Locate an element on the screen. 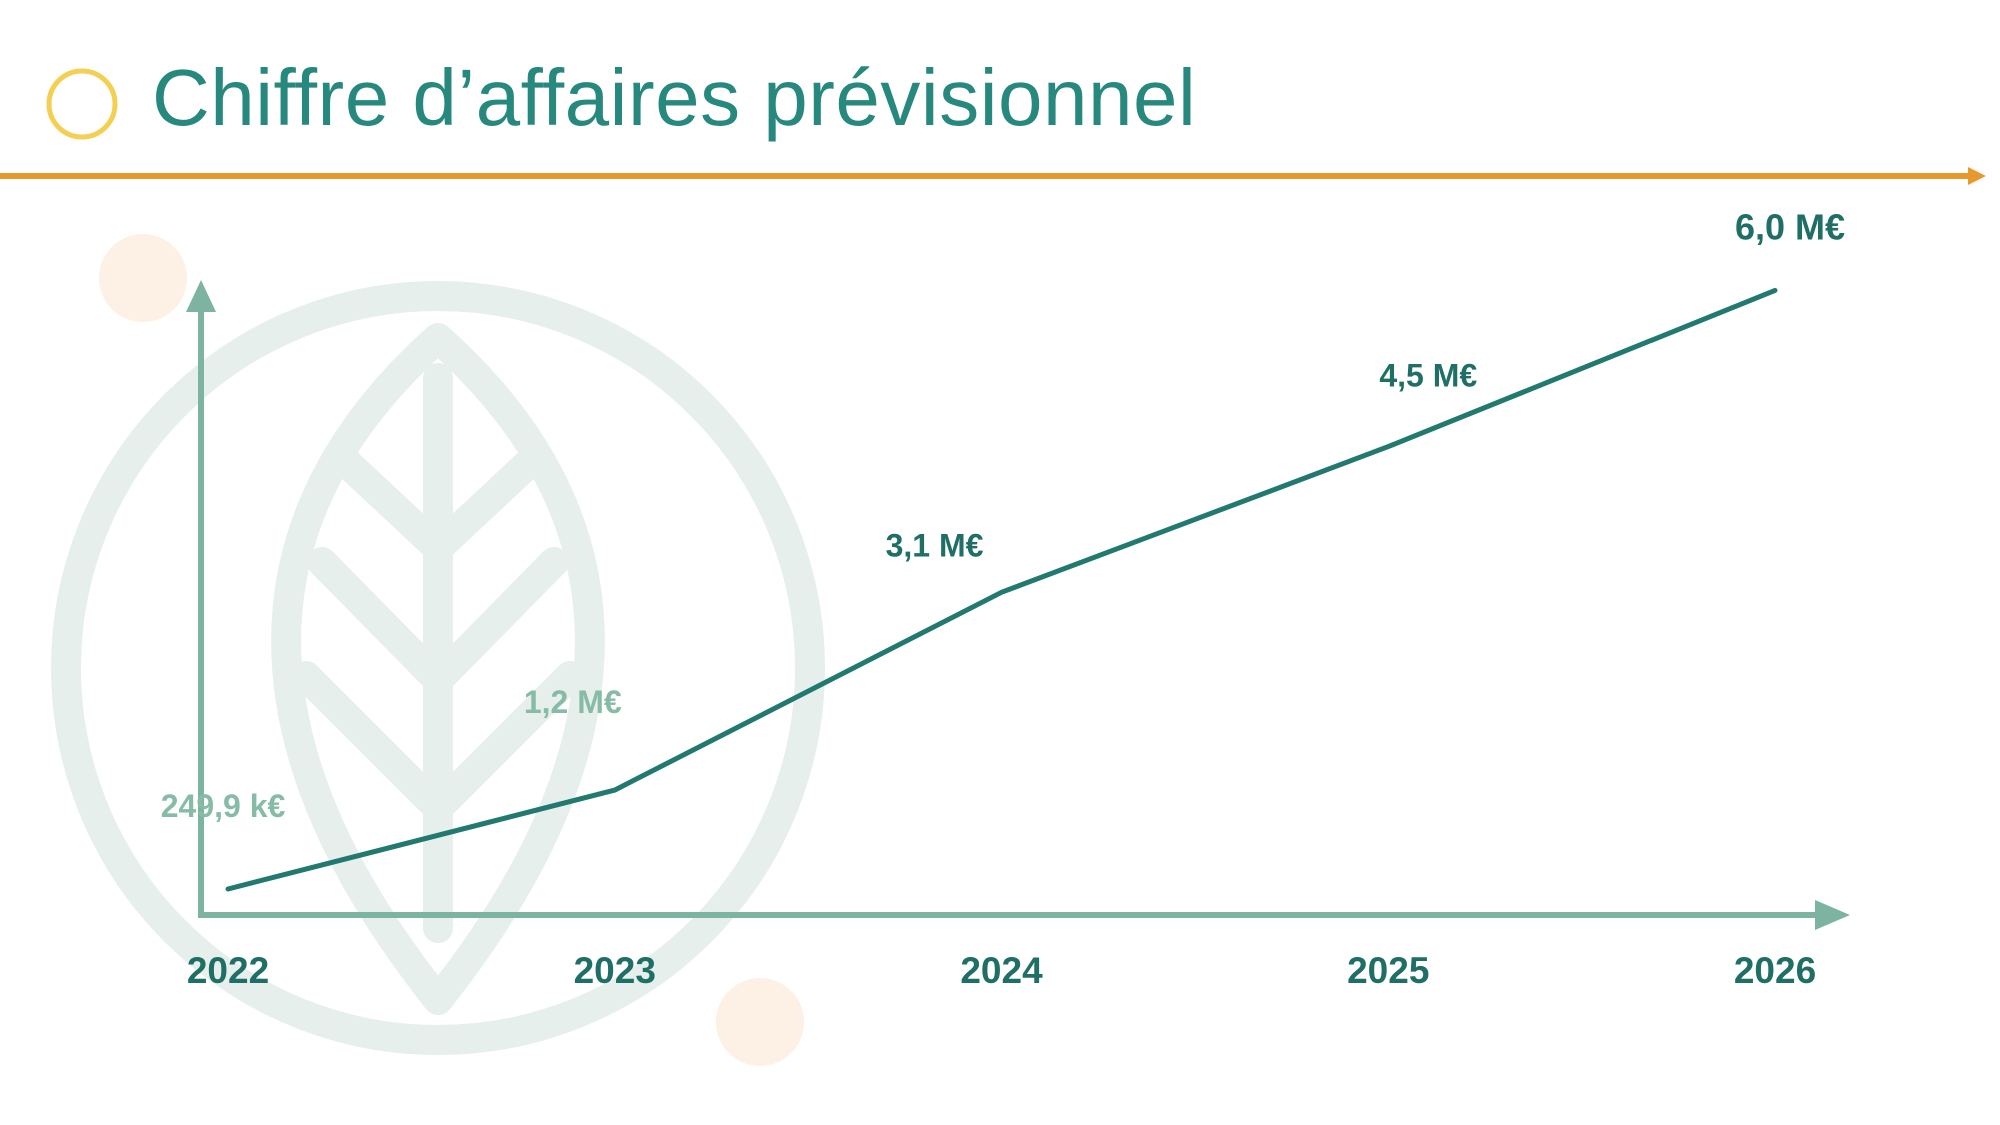 This screenshot has height=1125, width=2000. title-circle-icon is located at coordinates (82, 104).